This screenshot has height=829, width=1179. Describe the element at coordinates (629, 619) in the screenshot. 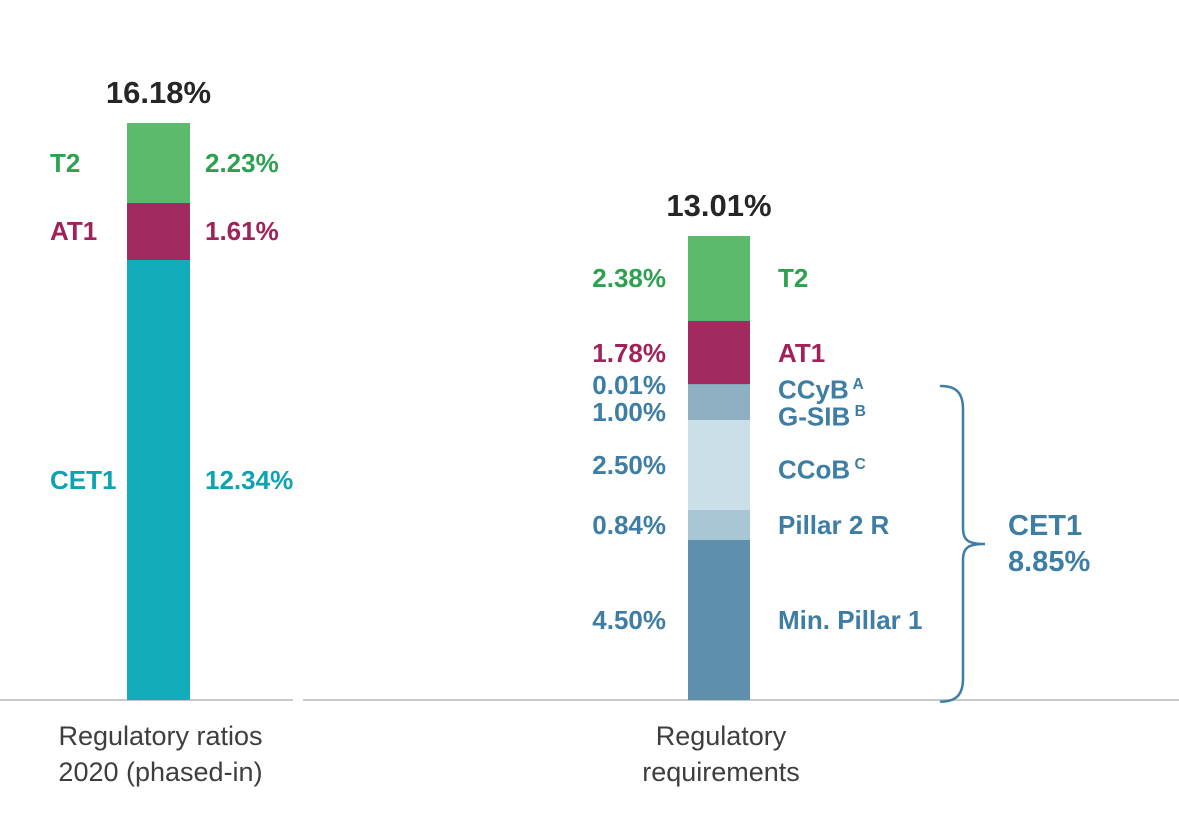

I see `segment-value-min-pillar-1: 4.50%` at that location.